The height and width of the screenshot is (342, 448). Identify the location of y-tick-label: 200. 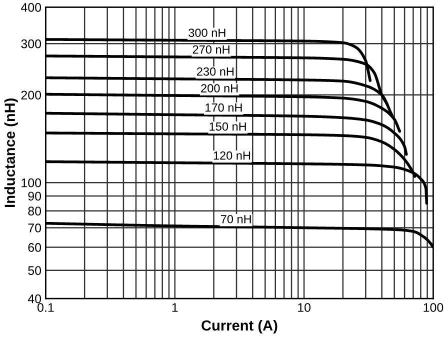
(31, 95).